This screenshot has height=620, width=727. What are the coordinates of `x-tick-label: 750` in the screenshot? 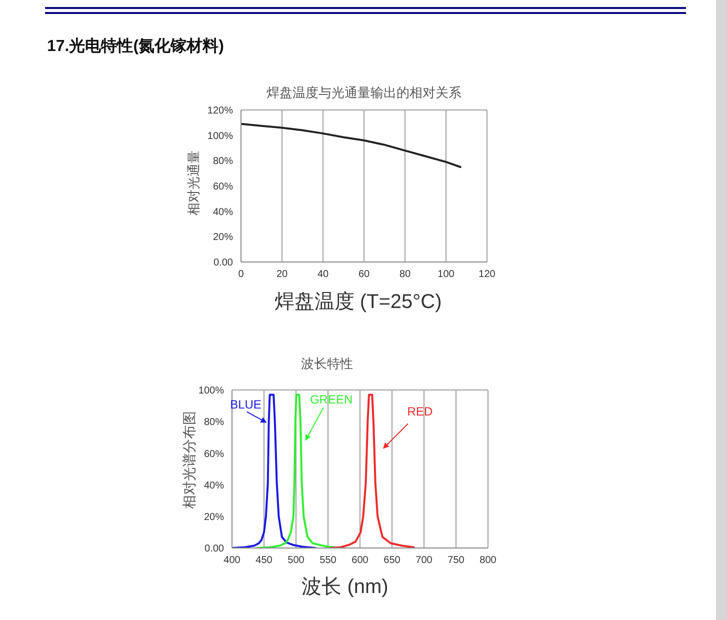 It's located at (456, 560).